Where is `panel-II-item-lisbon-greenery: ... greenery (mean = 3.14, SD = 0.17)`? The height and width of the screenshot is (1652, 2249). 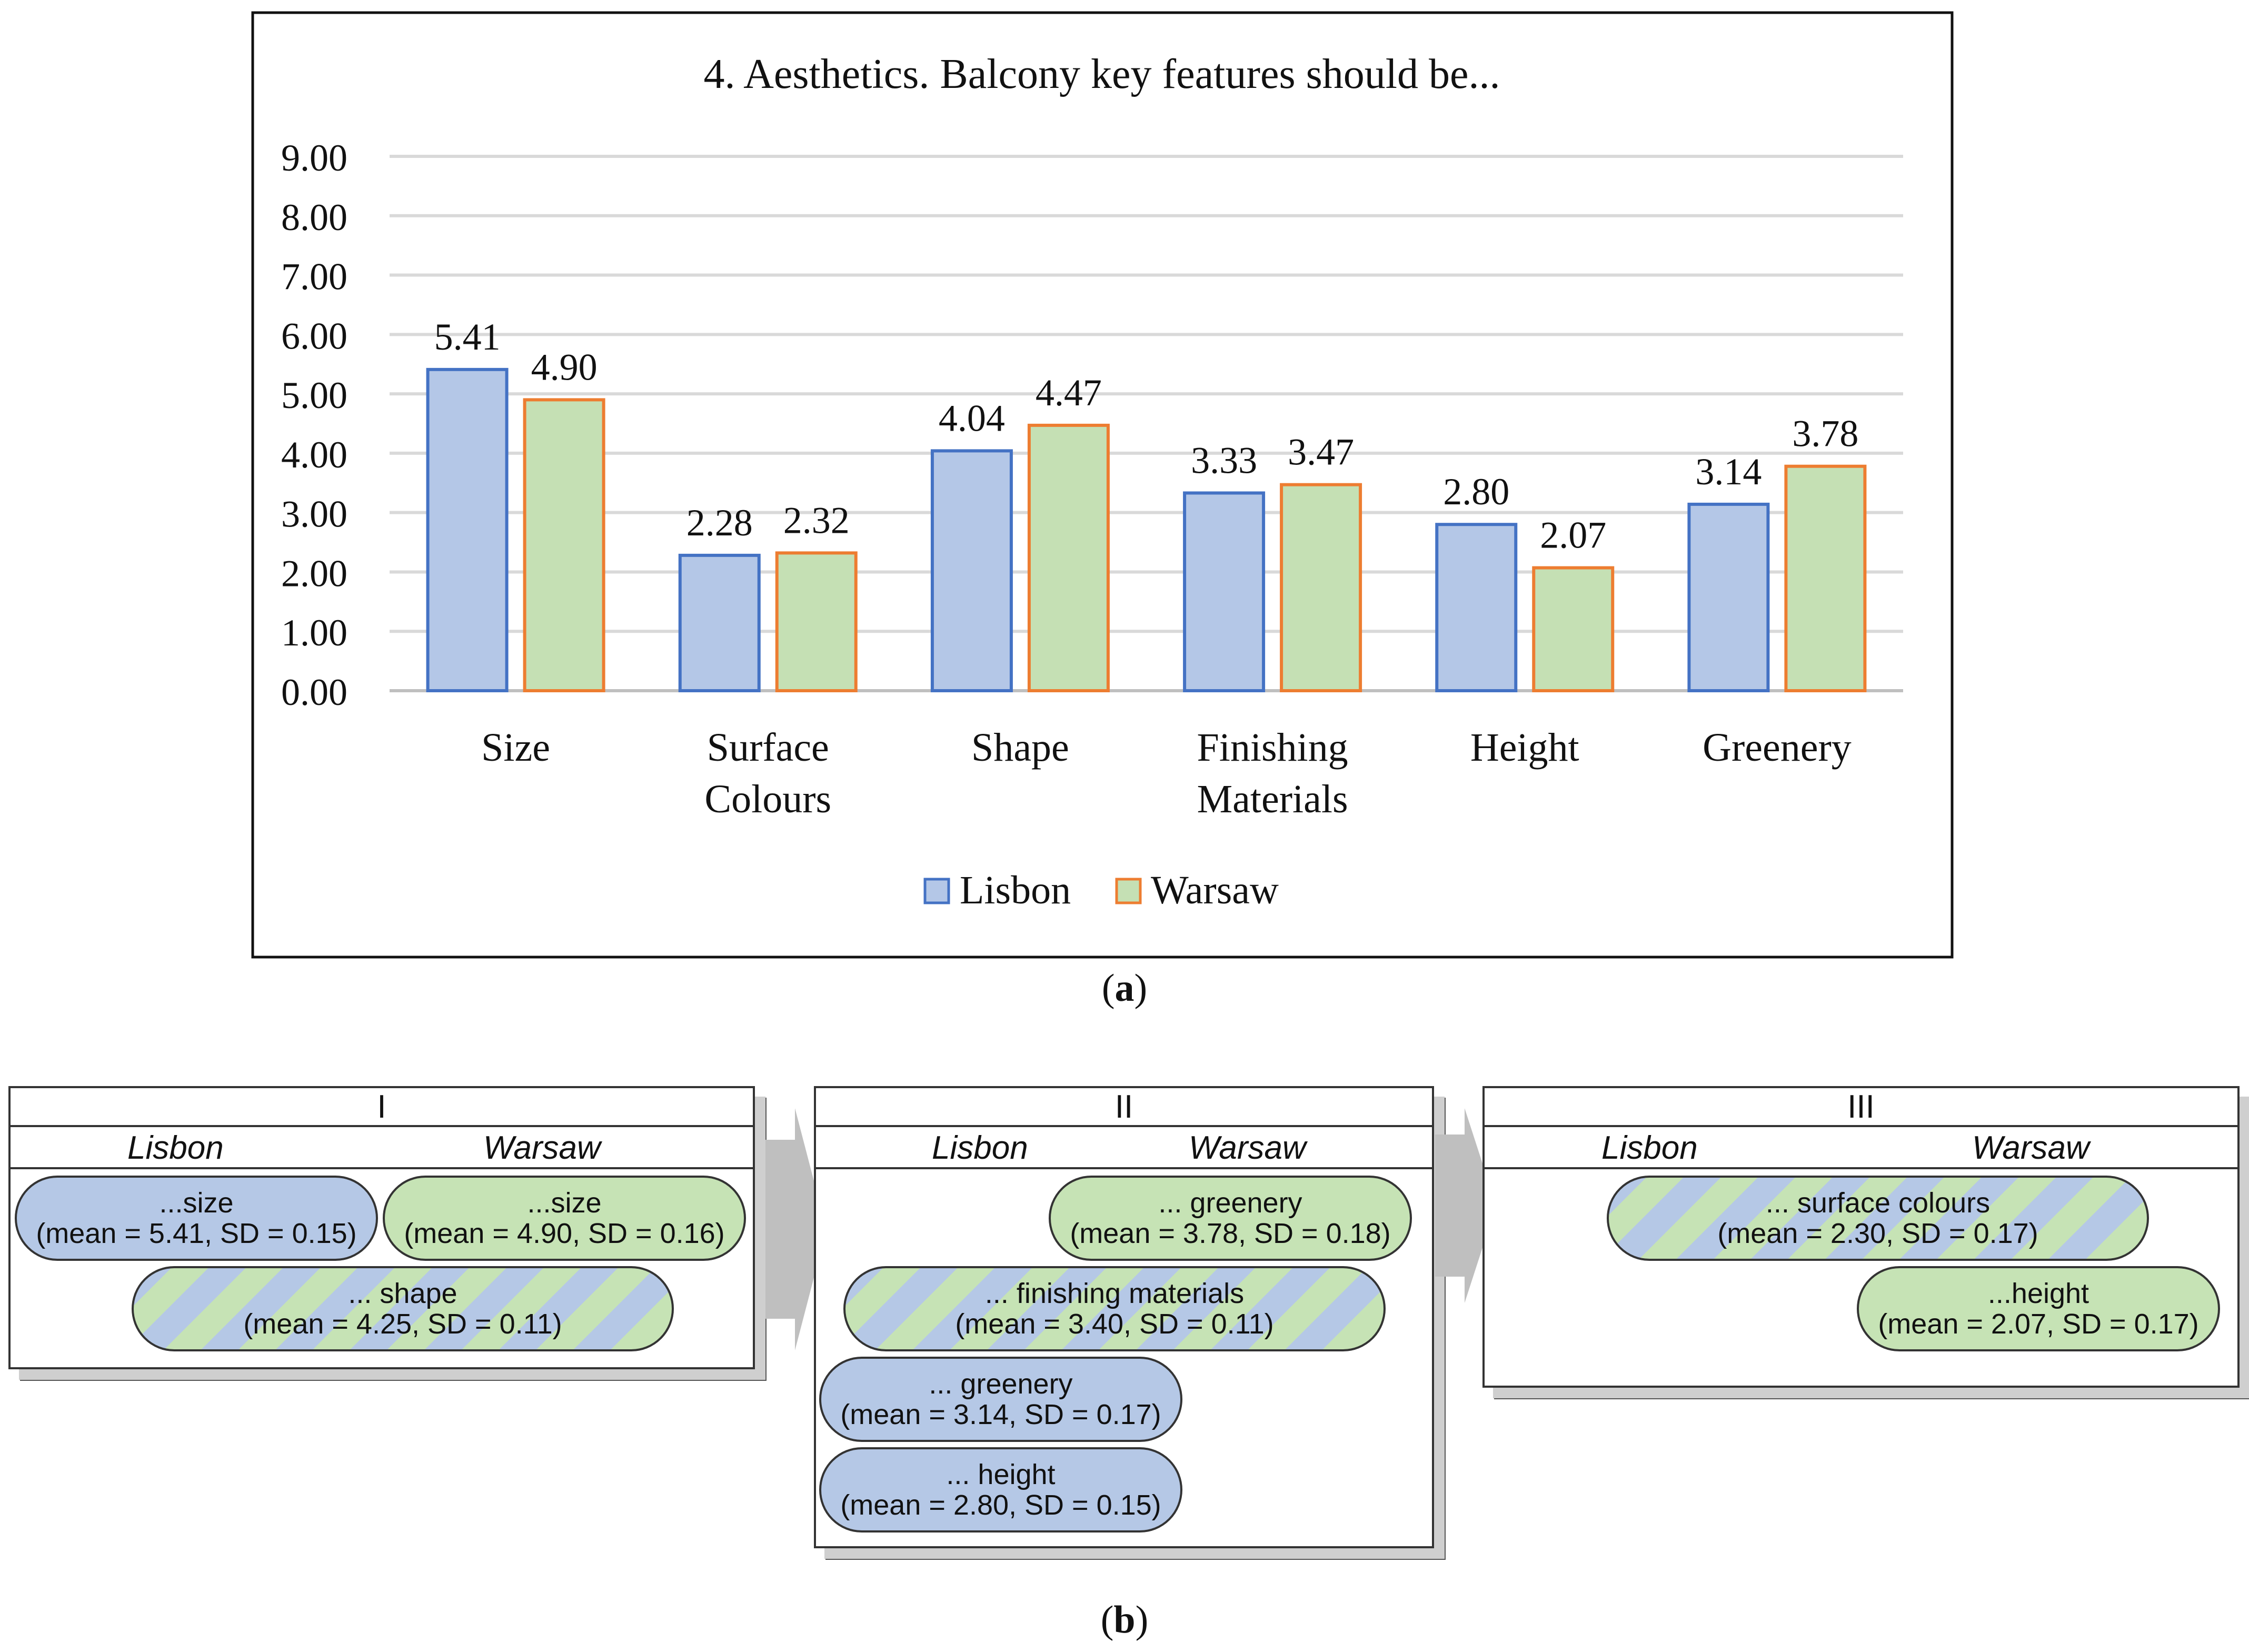 panel-II-item-lisbon-greenery: ... greenery (mean = 3.14, SD = 0.17) is located at coordinates (1001, 1399).